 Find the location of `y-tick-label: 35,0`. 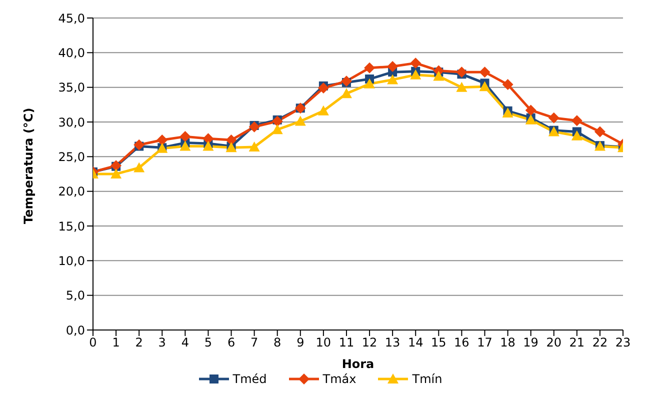

y-tick-label: 35,0 is located at coordinates (71, 87).